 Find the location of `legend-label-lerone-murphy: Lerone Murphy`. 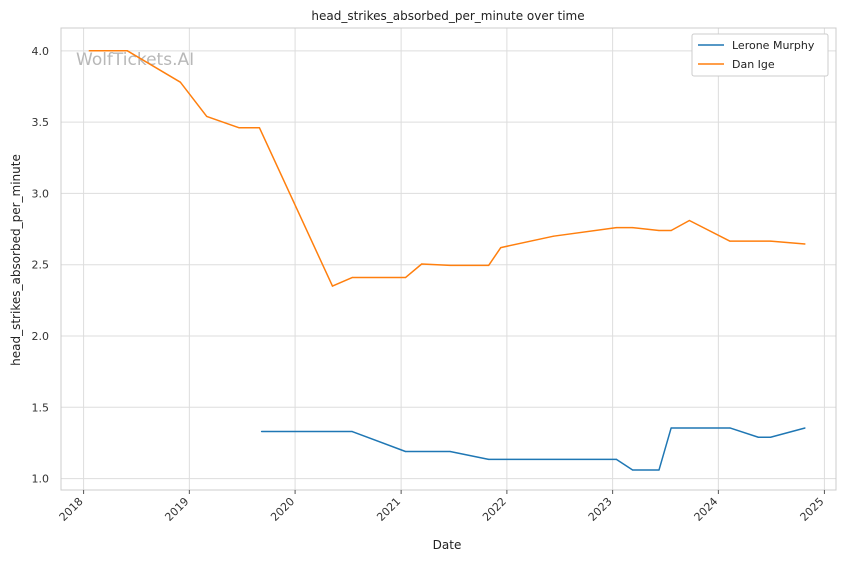

legend-label-lerone-murphy: Lerone Murphy is located at coordinates (773, 45).